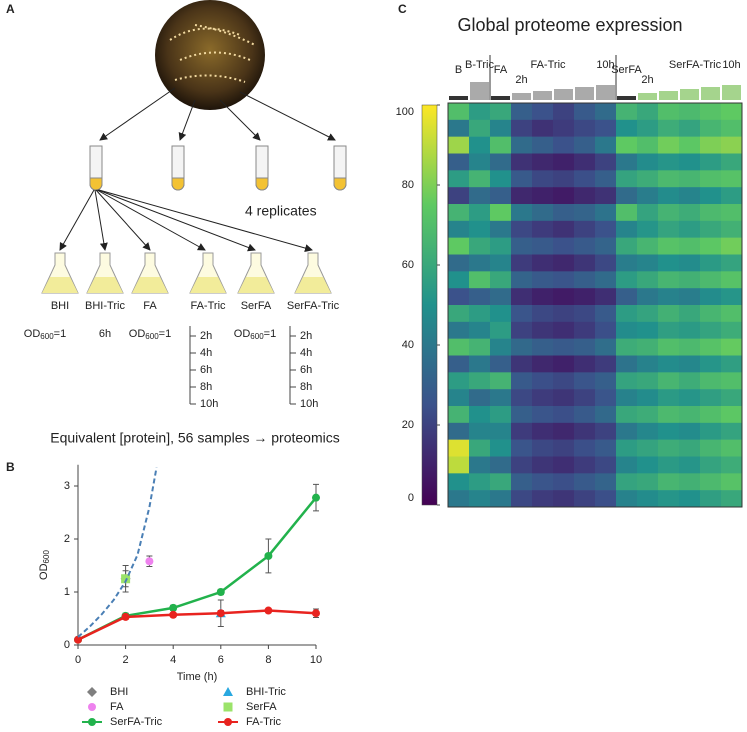 The image size is (747, 732). Describe the element at coordinates (78, 660) in the screenshot. I see `x-tick-label: 0` at that location.